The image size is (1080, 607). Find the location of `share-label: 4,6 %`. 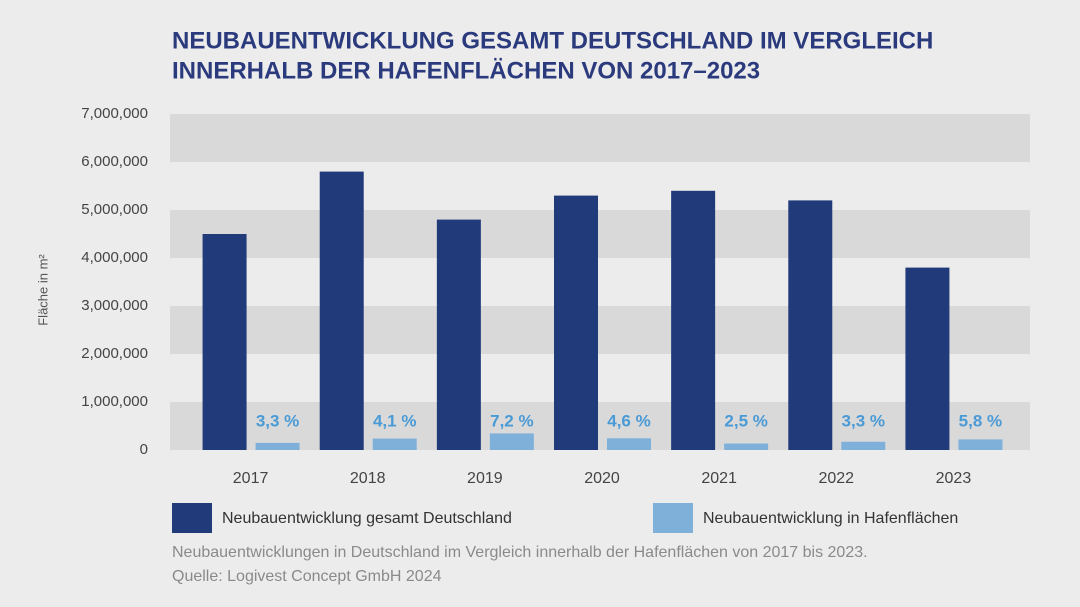

share-label: 4,6 % is located at coordinates (628, 420).